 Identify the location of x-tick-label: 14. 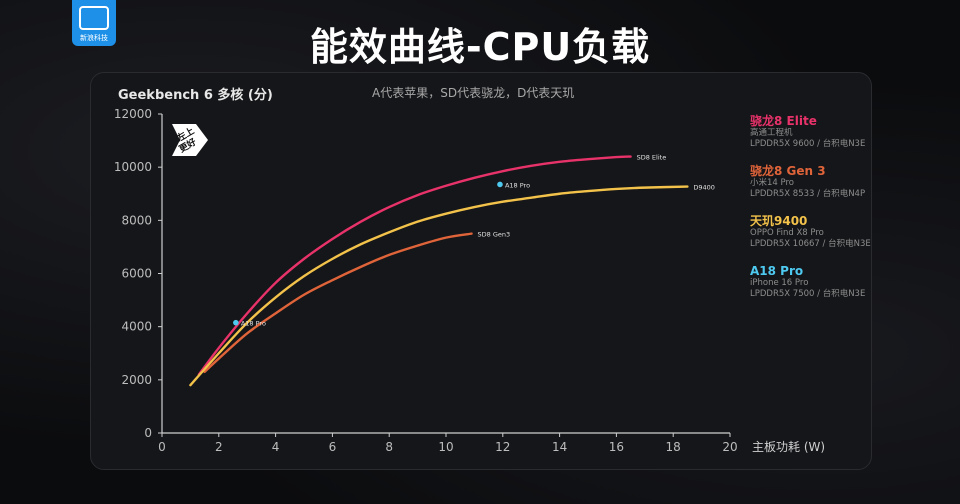
(559, 447).